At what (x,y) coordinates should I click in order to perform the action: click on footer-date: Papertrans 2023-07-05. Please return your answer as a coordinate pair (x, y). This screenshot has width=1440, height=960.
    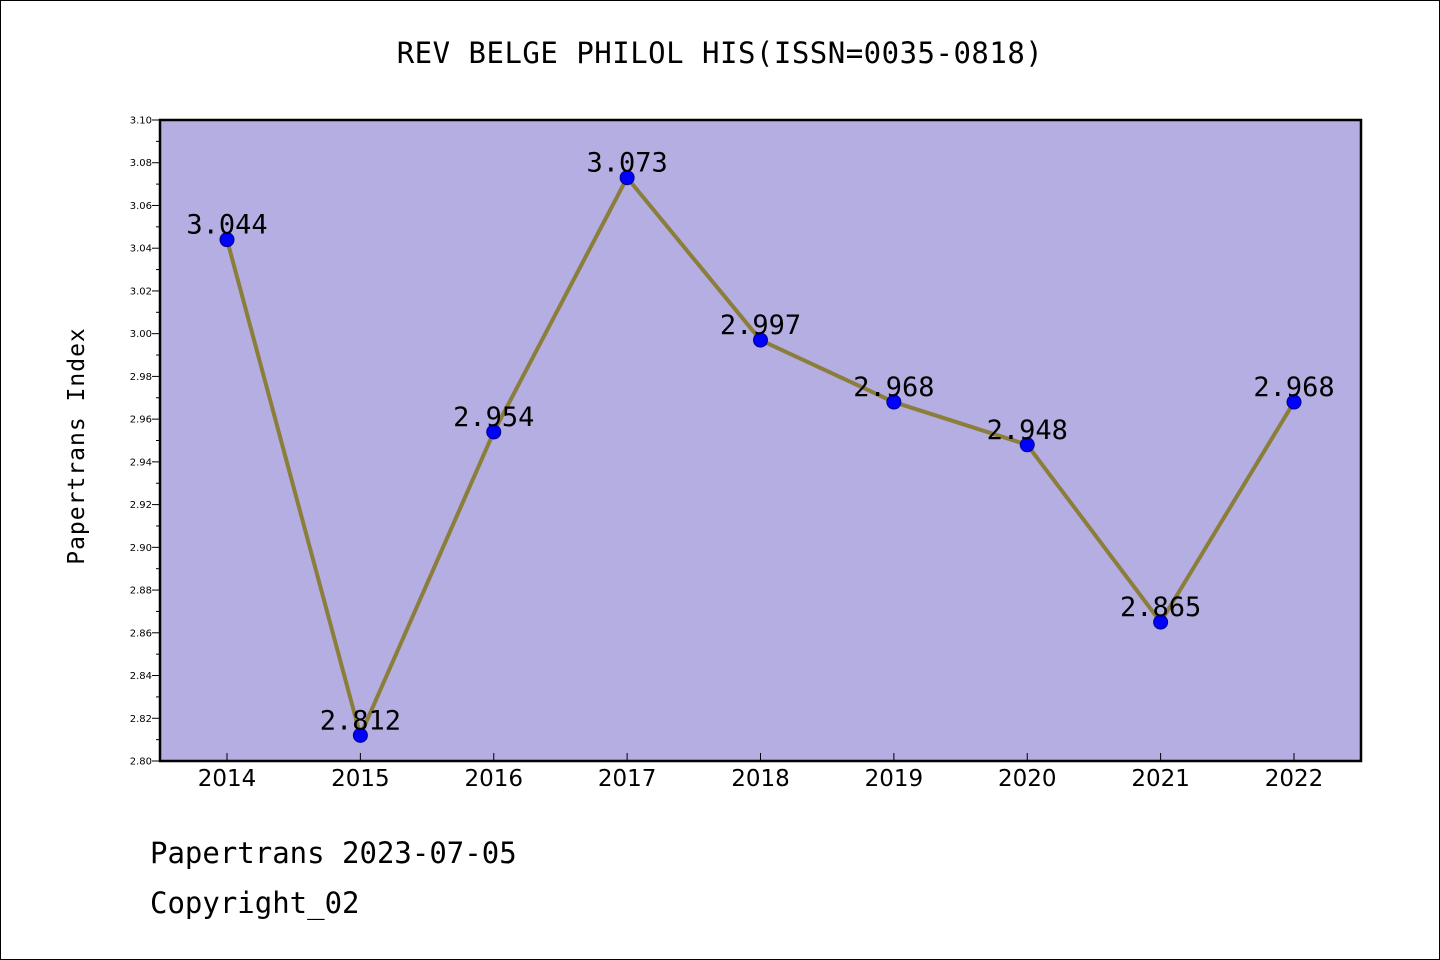
    Looking at the image, I should click on (333, 853).